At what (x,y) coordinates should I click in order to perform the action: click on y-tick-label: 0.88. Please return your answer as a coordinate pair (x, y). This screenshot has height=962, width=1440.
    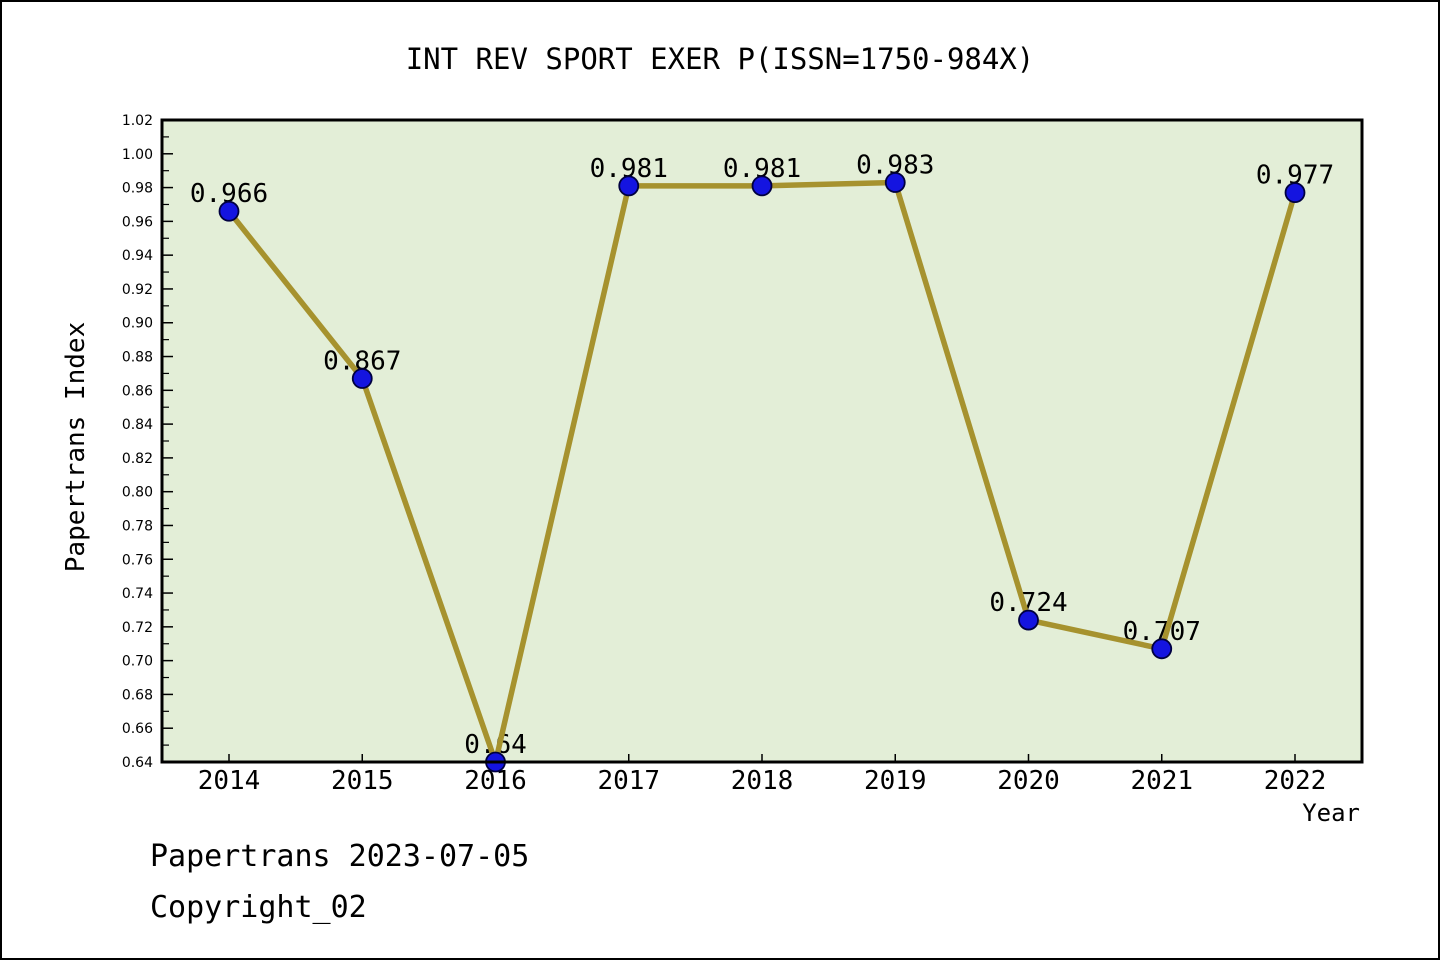
    Looking at the image, I should click on (137, 358).